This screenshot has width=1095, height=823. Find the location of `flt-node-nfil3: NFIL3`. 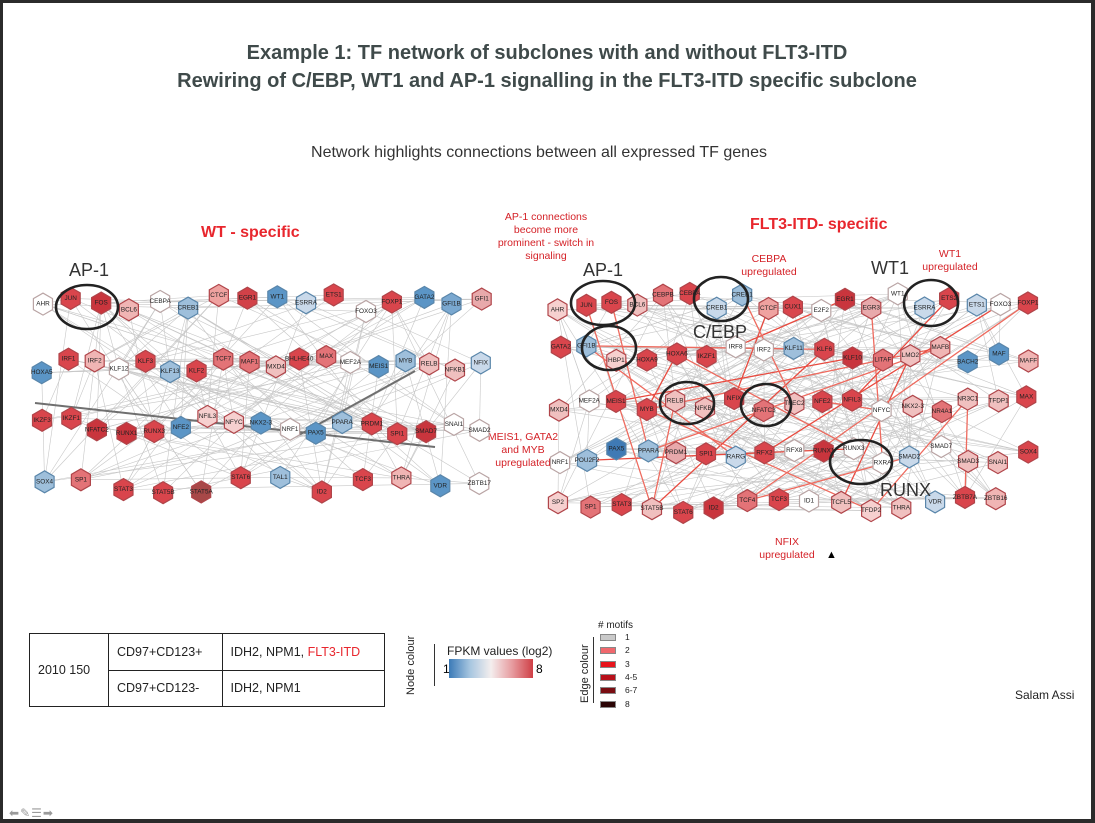

flt-node-nfil3: NFIL3 is located at coordinates (852, 400).